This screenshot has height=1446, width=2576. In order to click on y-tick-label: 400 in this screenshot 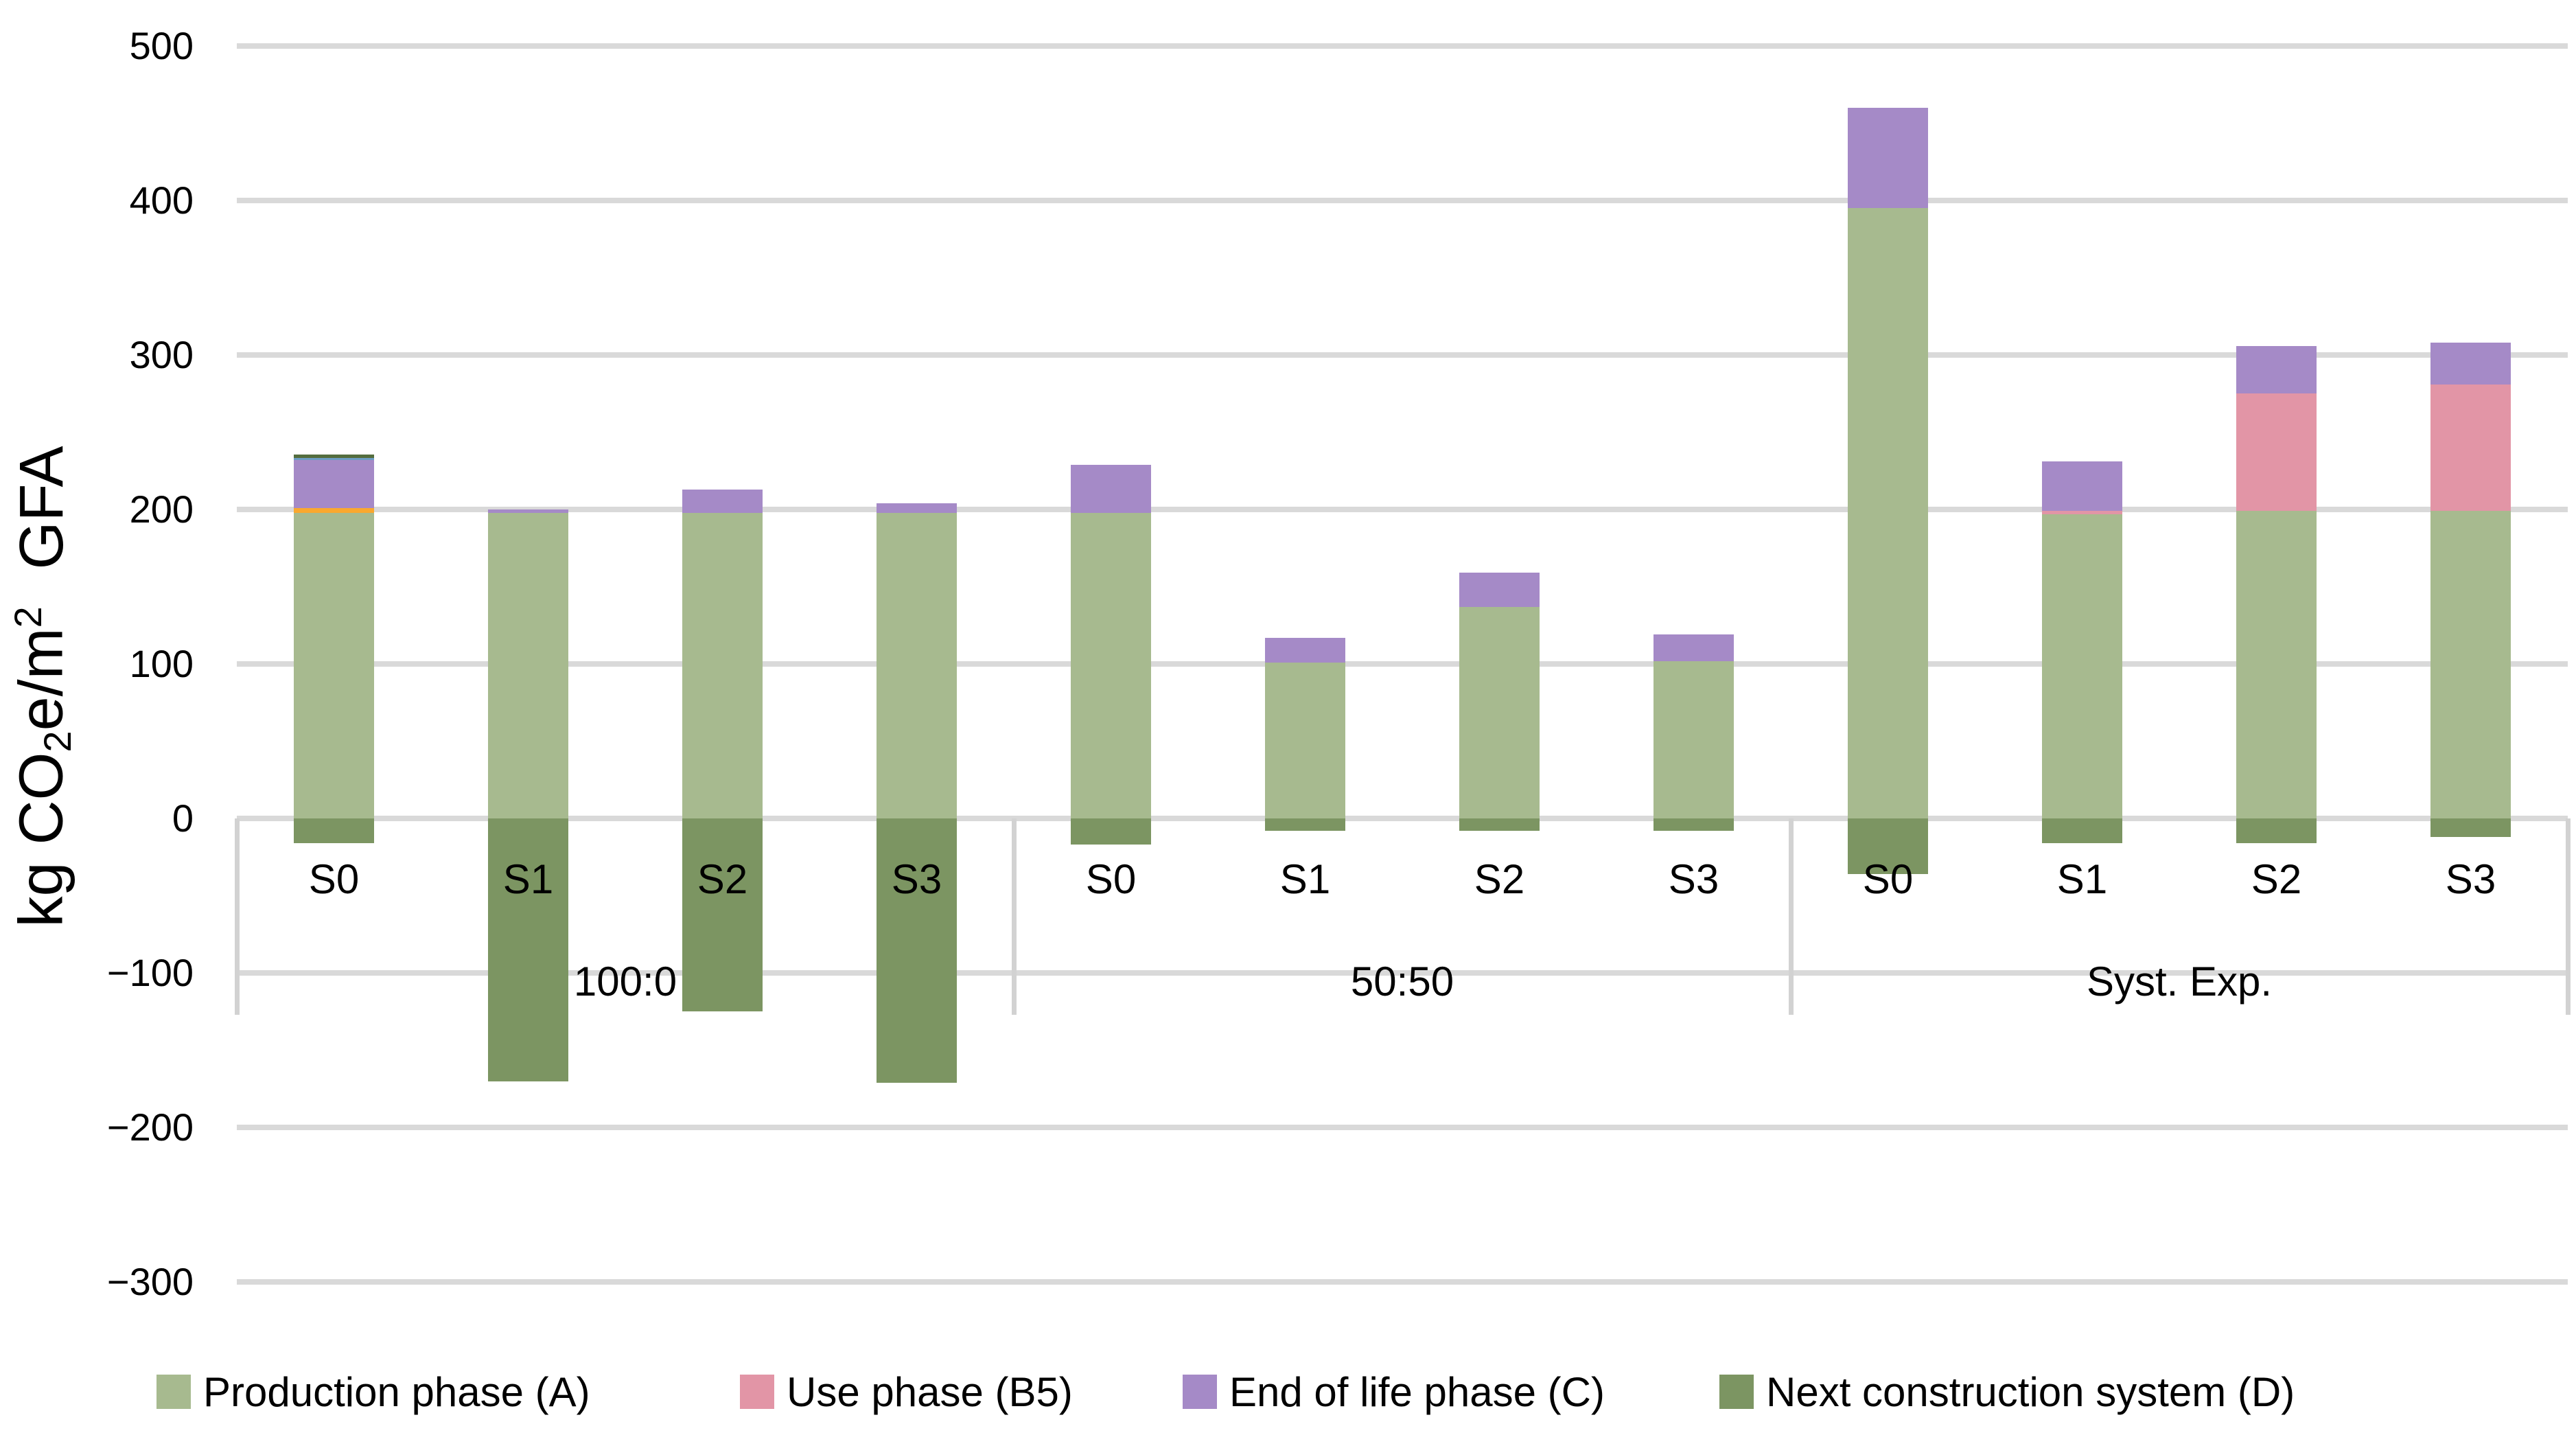, I will do `click(161, 200)`.